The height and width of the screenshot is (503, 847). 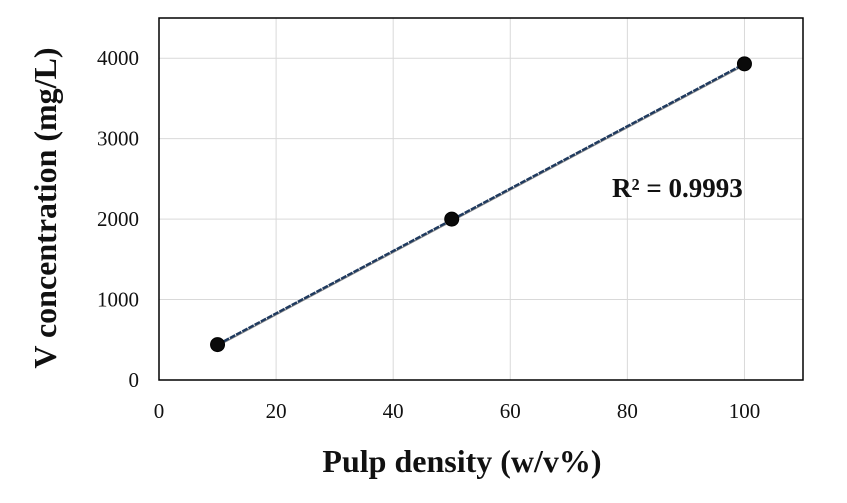 I want to click on y-axis-ticks: 0 1000 2000 3000 4000, so click(x=118, y=219).